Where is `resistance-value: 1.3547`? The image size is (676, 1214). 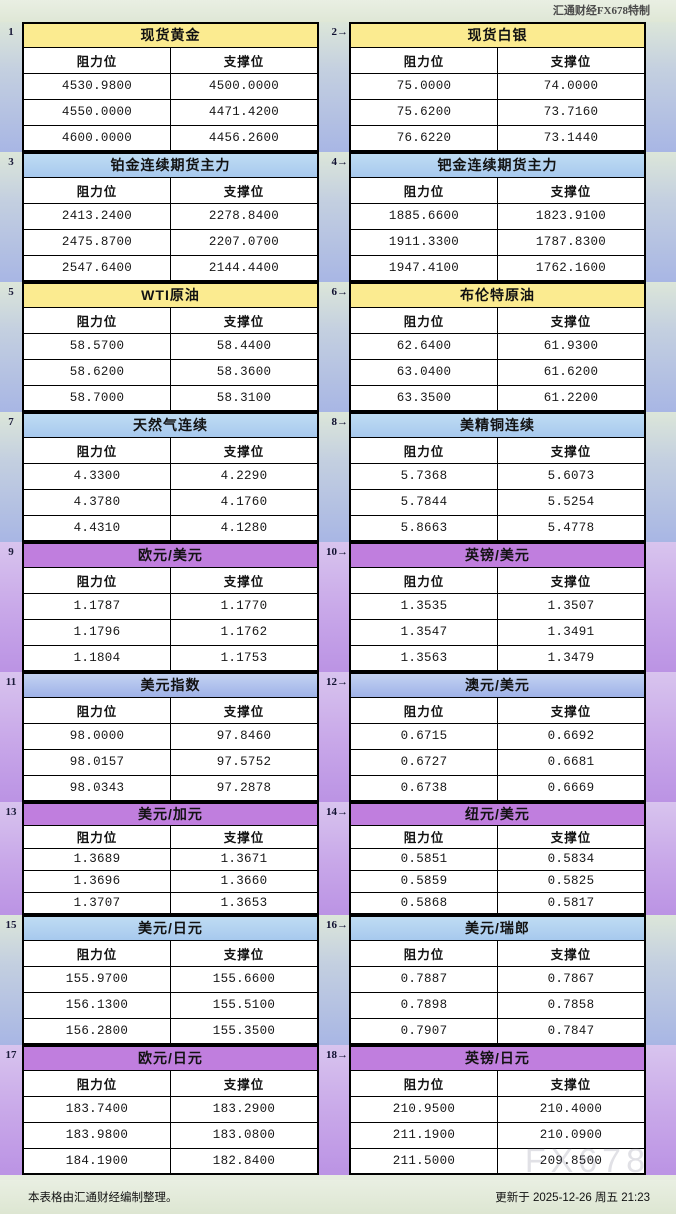 resistance-value: 1.3547 is located at coordinates (423, 632).